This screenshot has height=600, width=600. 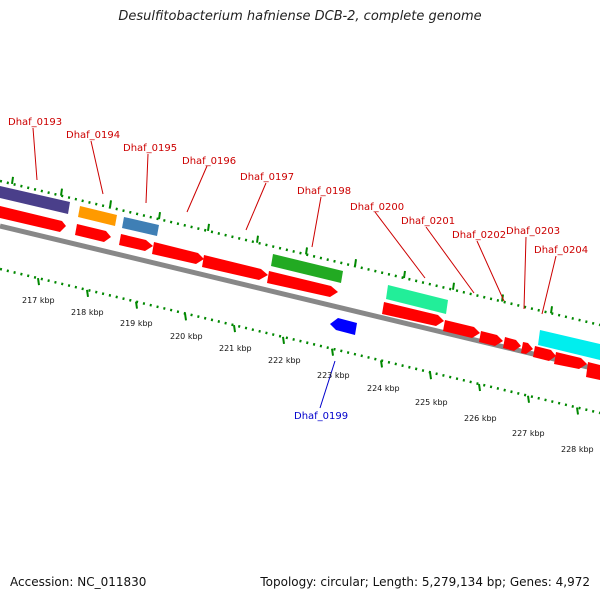 What do you see at coordinates (479, 235) in the screenshot?
I see `gene-label-0202: Dhaf_0202` at bounding box center [479, 235].